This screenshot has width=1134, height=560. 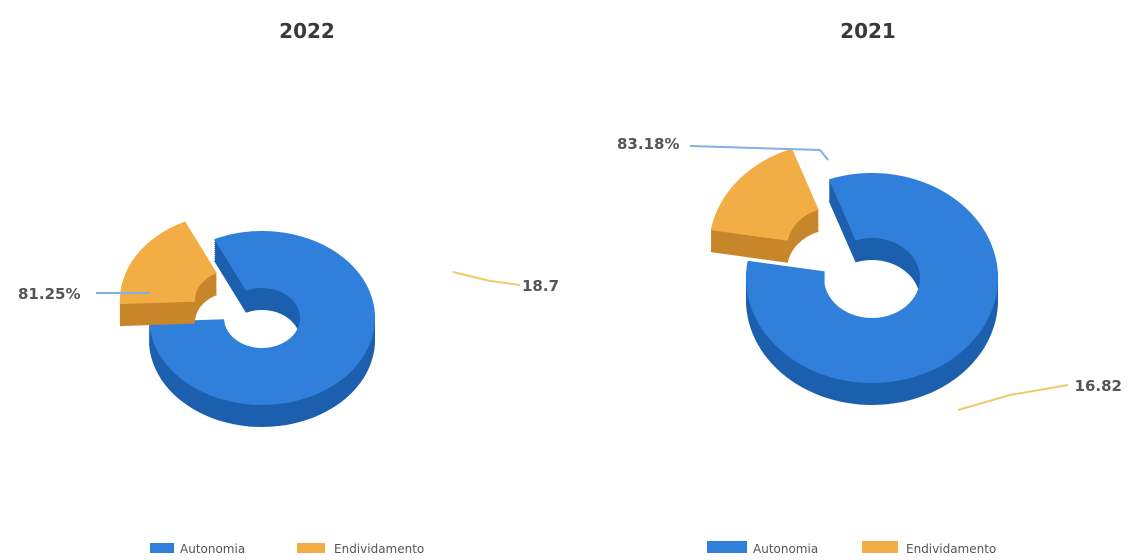 I want to click on leader-line-autonomia, so click(x=759, y=153).